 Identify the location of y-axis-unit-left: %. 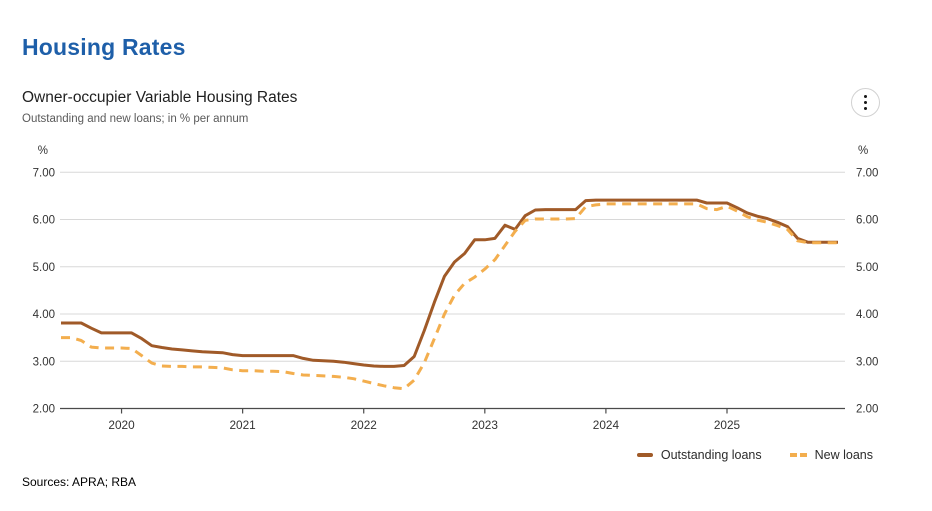
(43, 151).